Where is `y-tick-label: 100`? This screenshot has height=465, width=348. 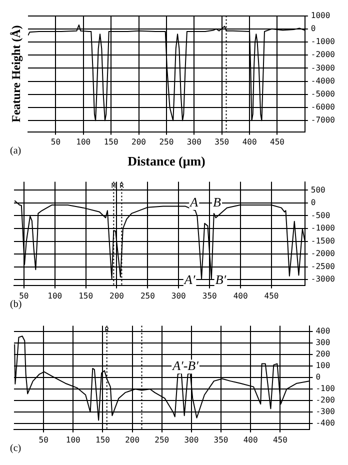 y-tick-label: 100 is located at coordinates (323, 365).